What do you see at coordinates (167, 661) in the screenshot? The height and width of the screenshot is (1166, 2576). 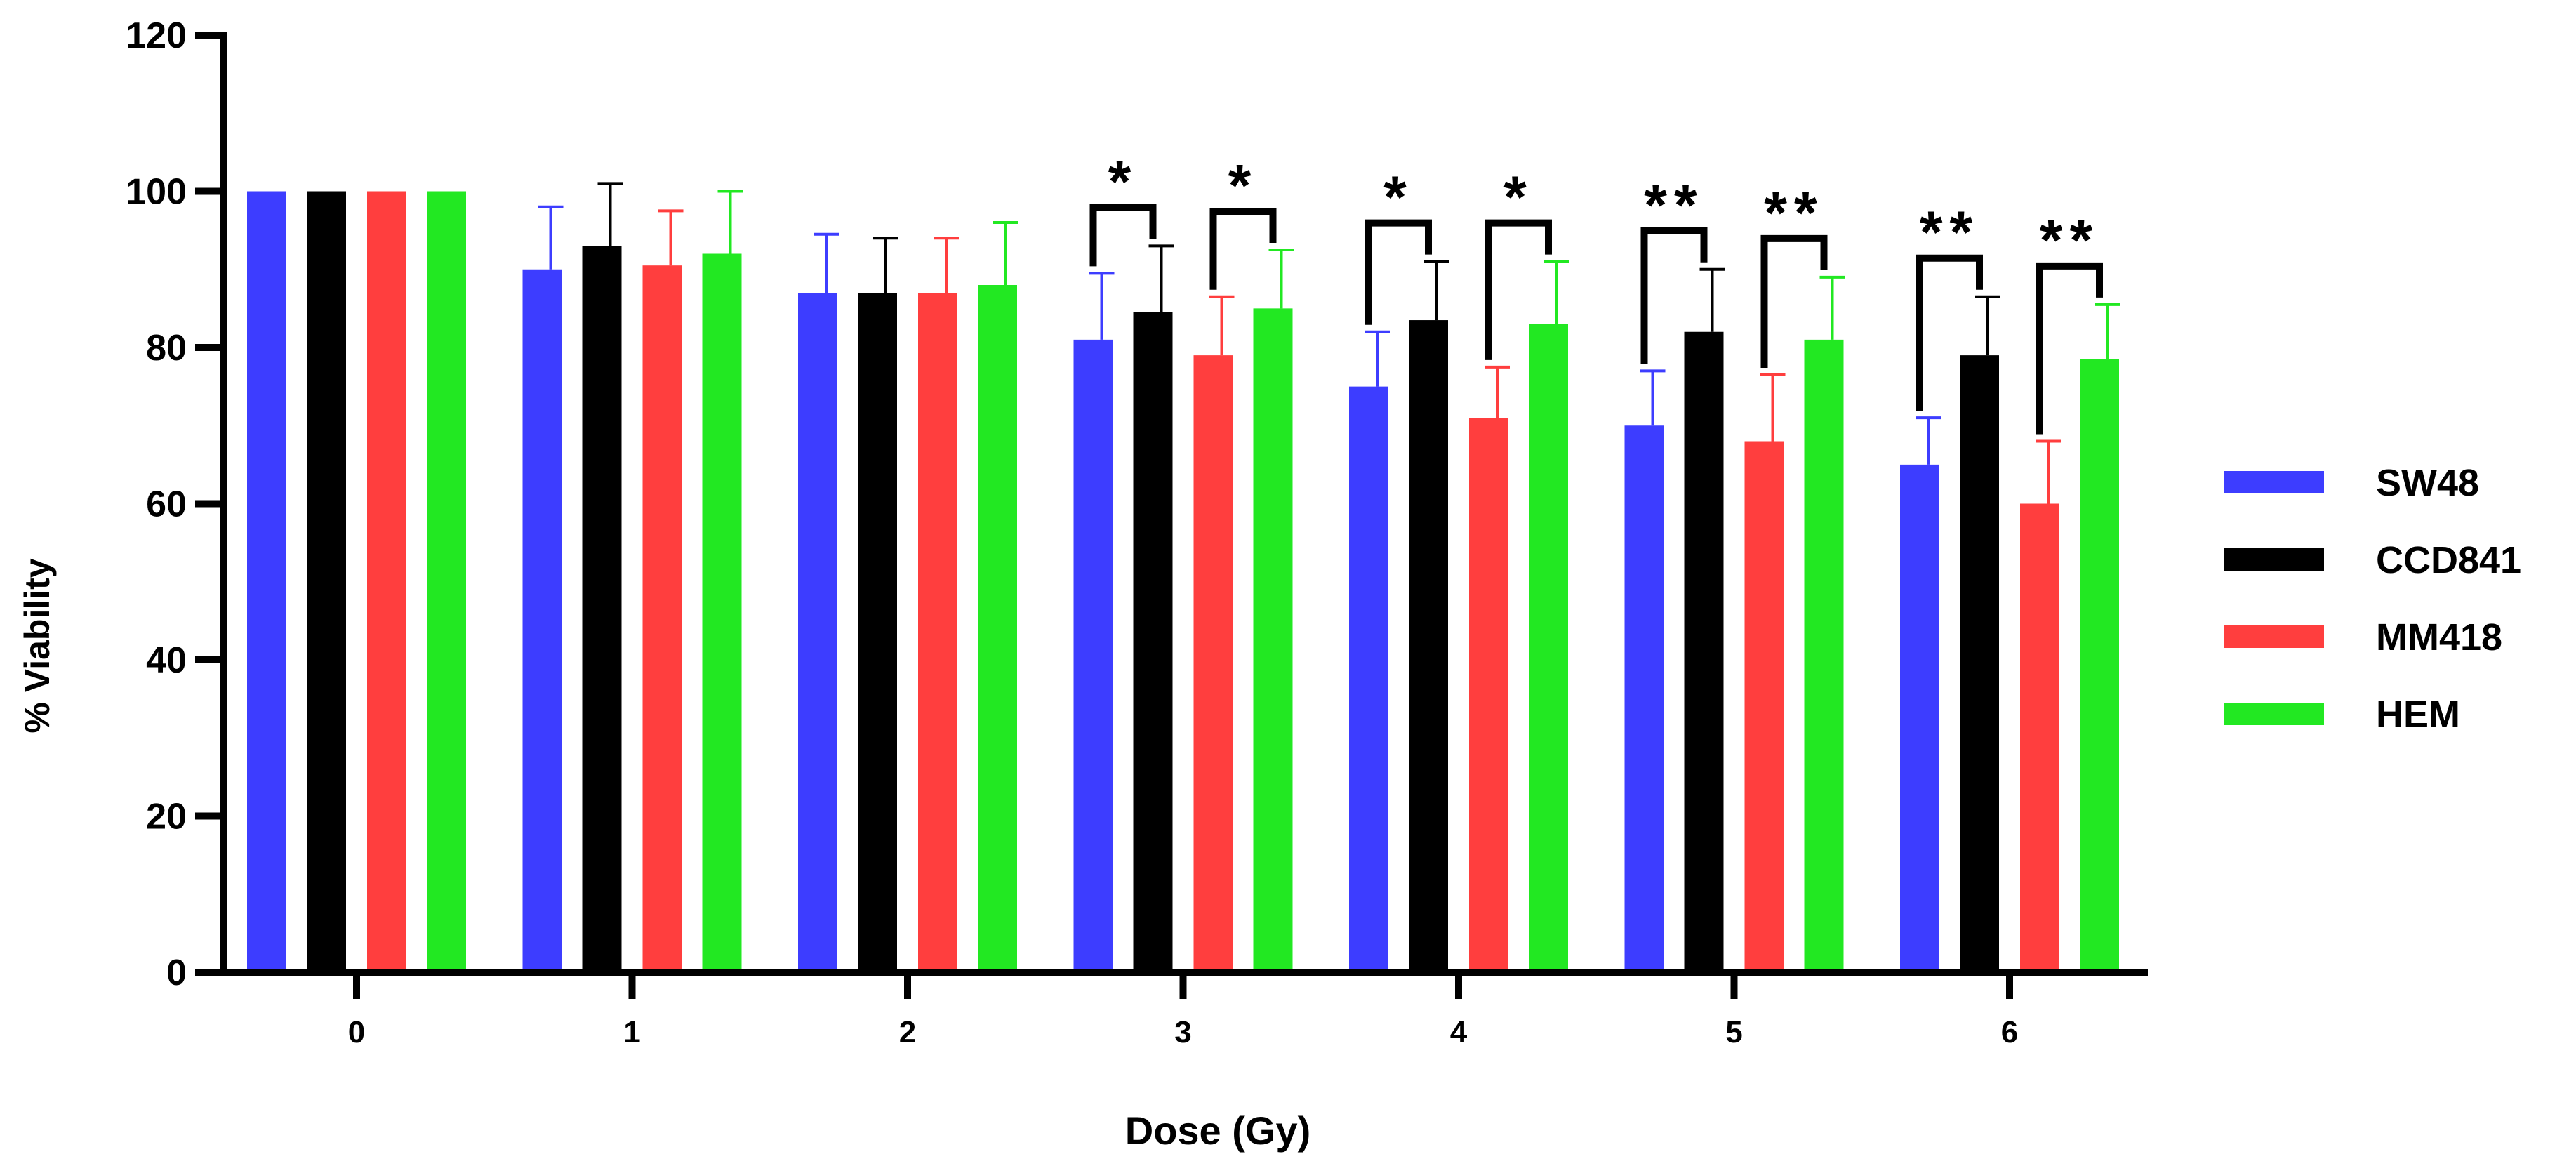 I see `y-tick-label-40: 40` at bounding box center [167, 661].